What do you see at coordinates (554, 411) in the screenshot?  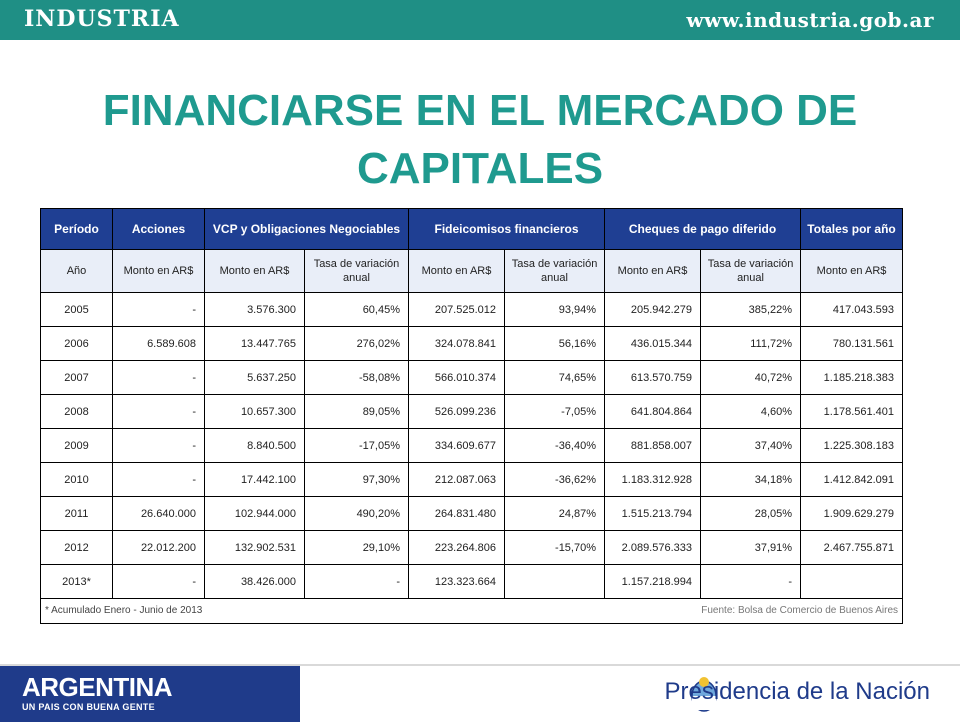 I see `table-cell: -7,05%` at bounding box center [554, 411].